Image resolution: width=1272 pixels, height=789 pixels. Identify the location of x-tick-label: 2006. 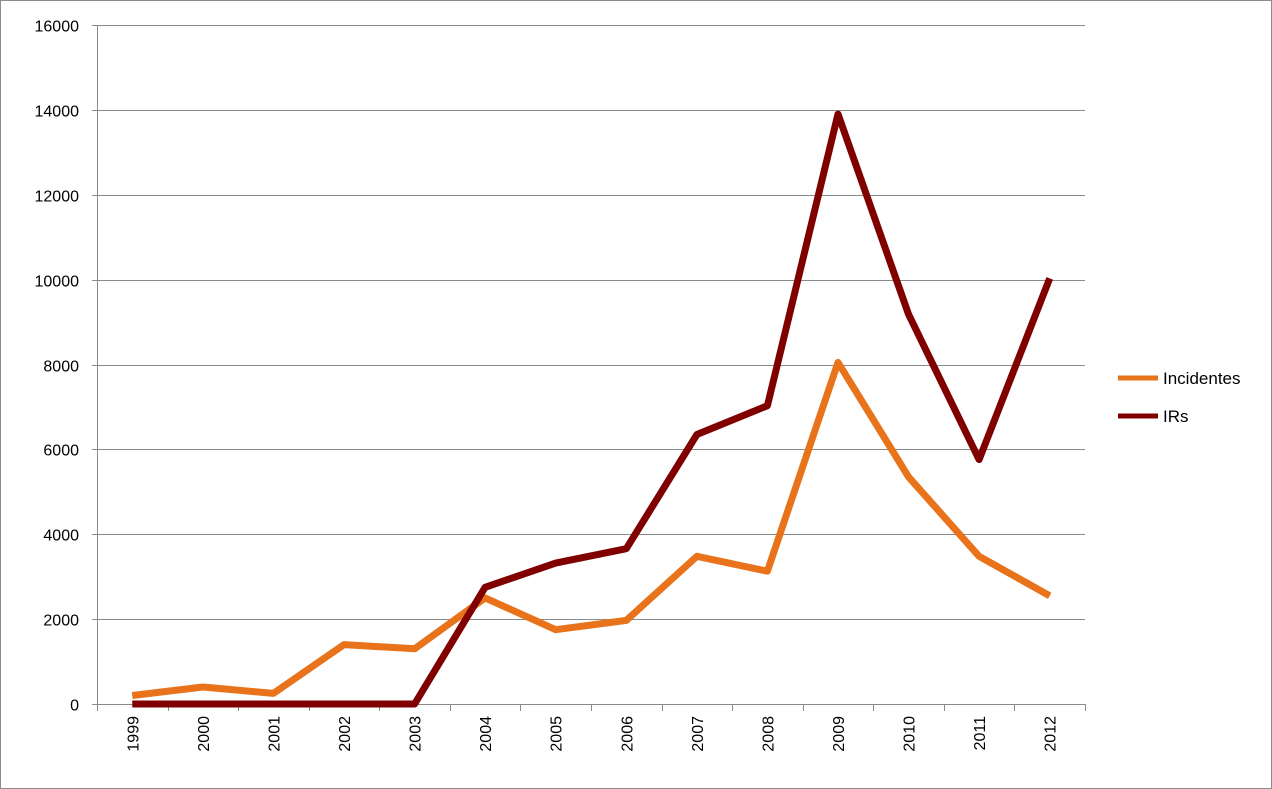
(627, 734).